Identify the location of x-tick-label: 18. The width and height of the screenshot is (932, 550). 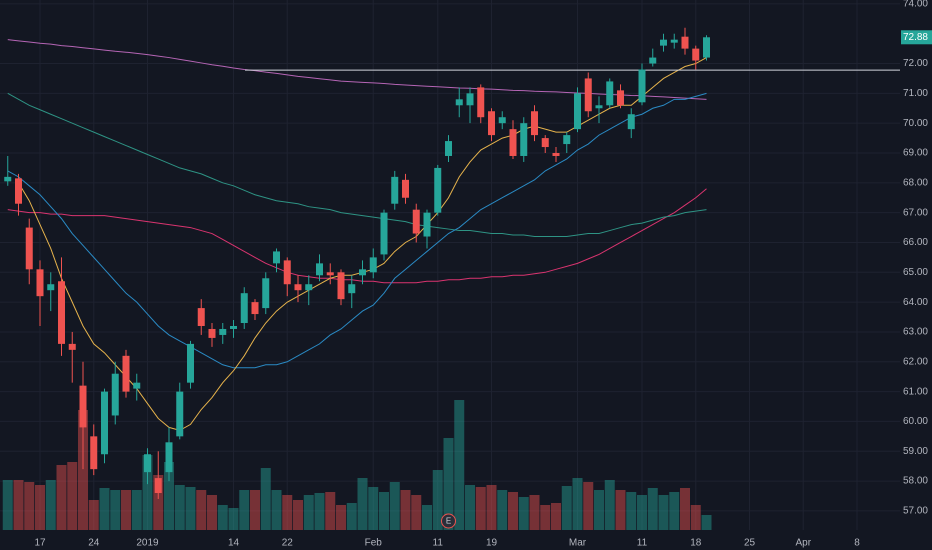
(696, 543).